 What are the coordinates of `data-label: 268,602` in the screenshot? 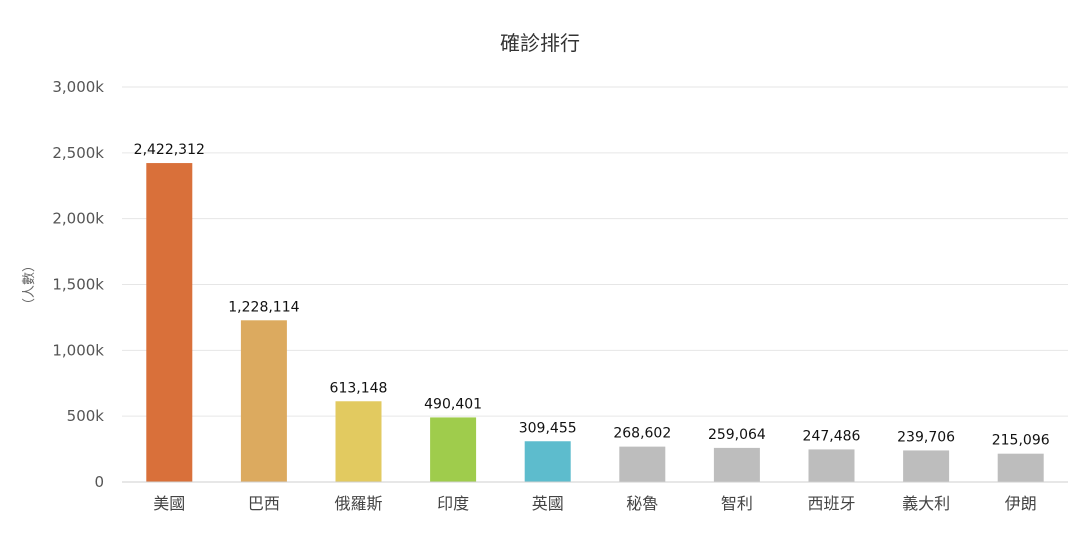 It's located at (642, 434).